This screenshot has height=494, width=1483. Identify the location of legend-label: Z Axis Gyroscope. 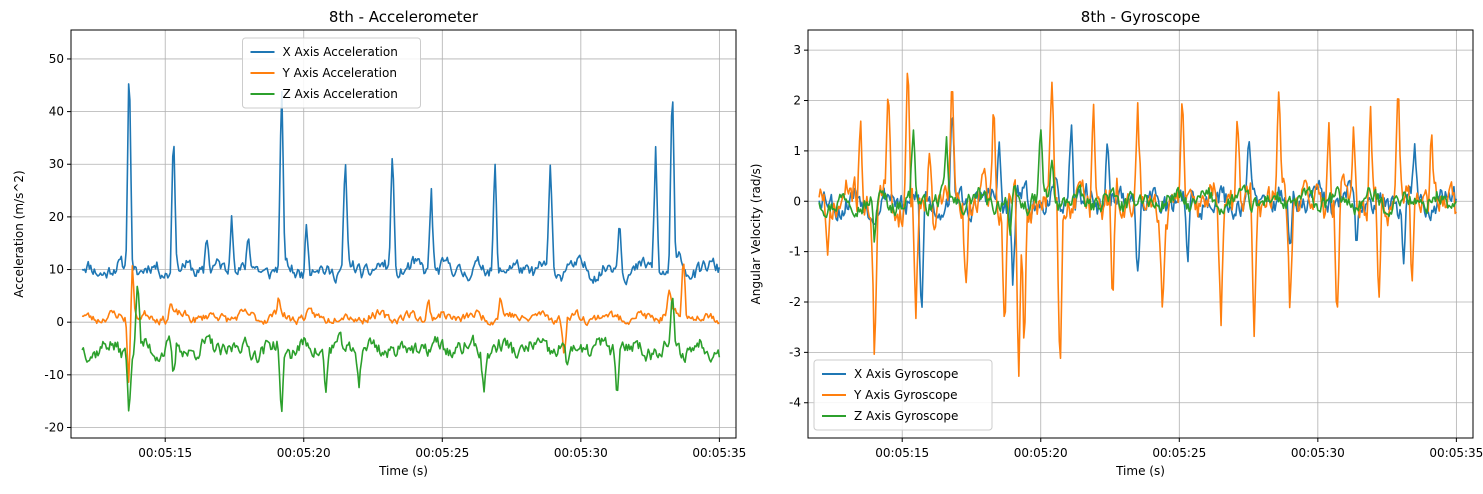
(906, 416).